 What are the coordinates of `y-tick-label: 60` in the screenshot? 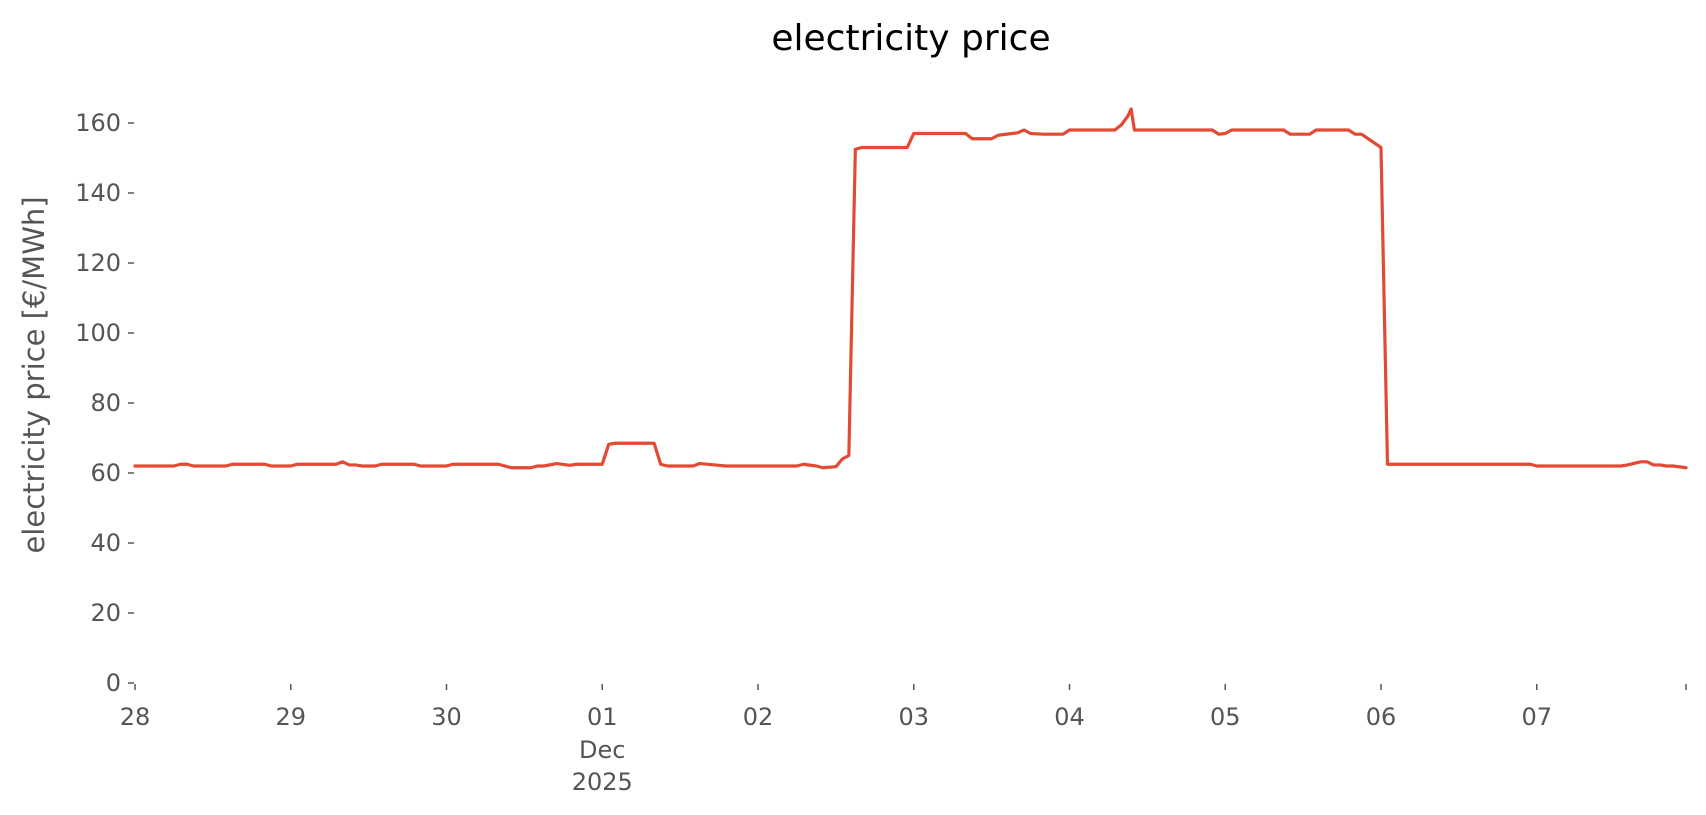 It's located at (105, 473).